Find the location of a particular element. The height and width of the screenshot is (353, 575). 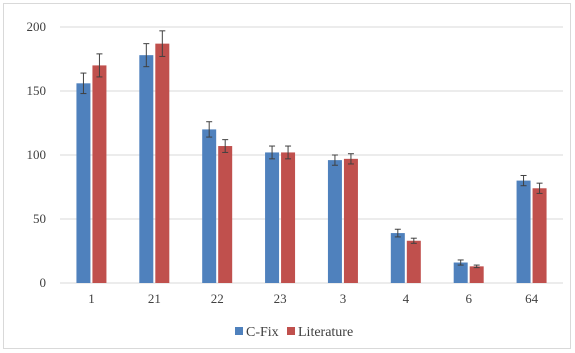

x-tick-label: 21 is located at coordinates (154, 298).